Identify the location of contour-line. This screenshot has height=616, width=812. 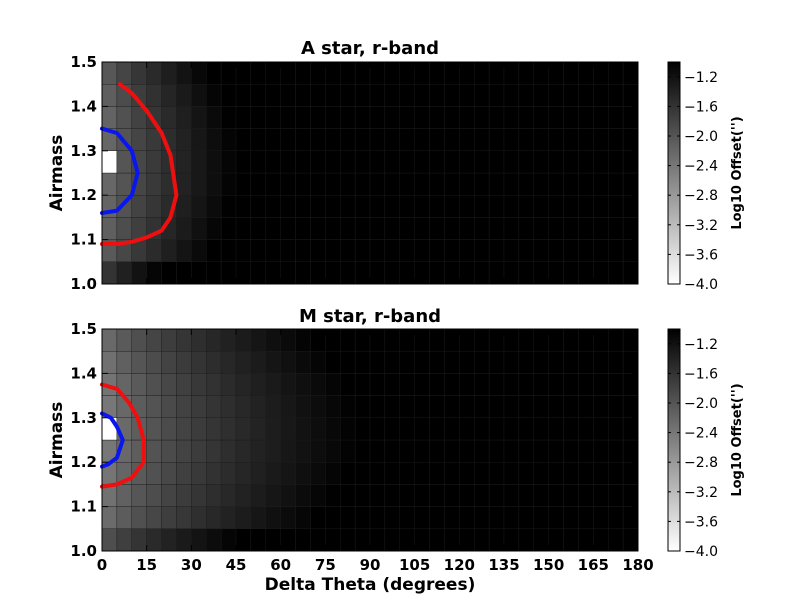
(123, 435).